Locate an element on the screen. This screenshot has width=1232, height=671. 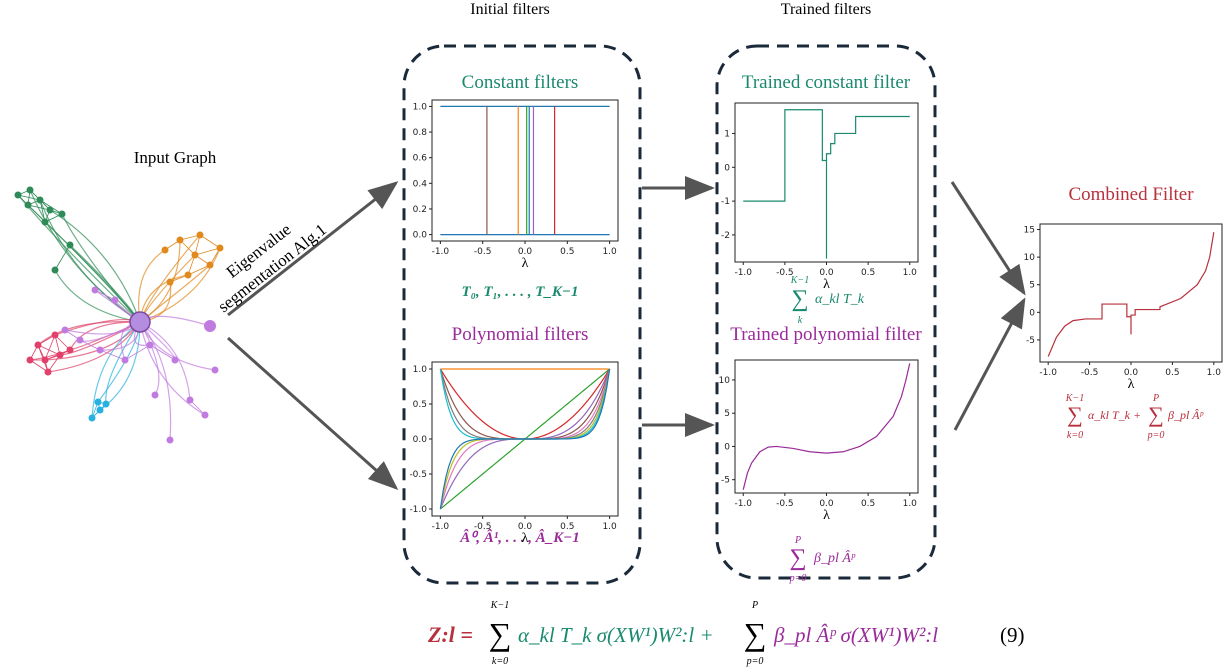
y-tick-label: 0.5 is located at coordinates (420, 405).